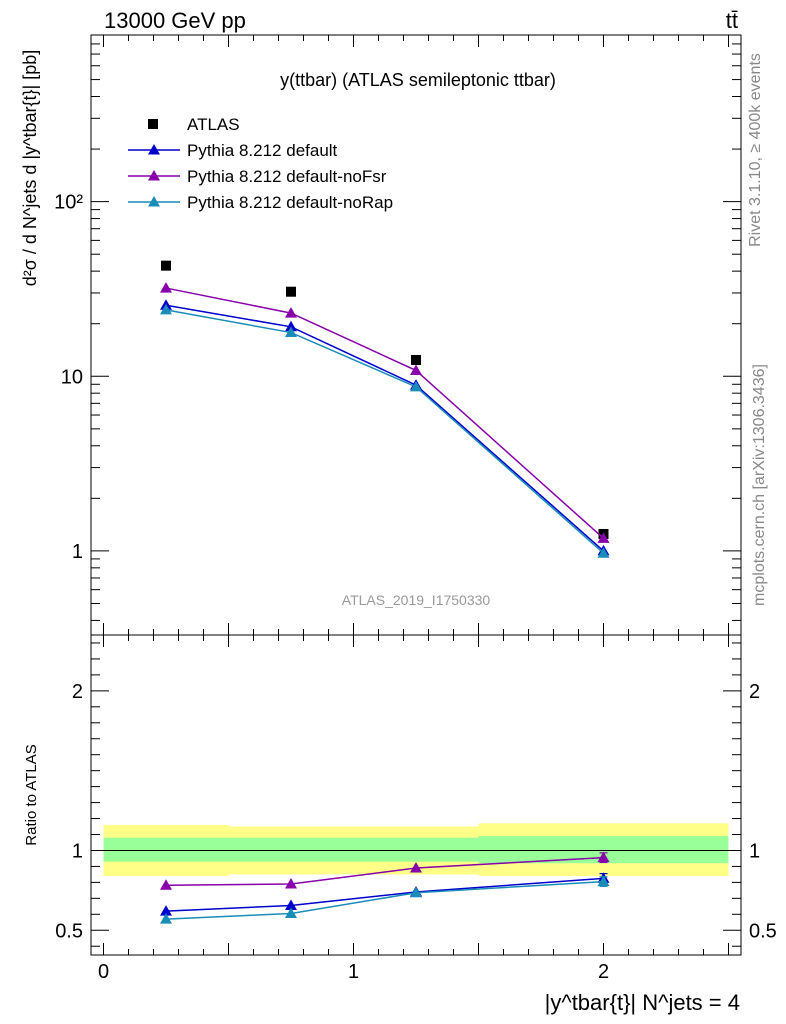  I want to click on ratio-data-series, so click(385, 887).